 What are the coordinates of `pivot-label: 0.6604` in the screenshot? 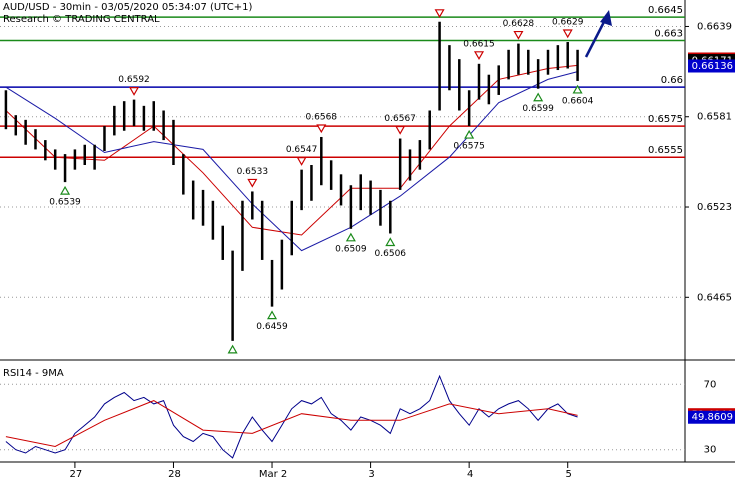 It's located at (578, 101).